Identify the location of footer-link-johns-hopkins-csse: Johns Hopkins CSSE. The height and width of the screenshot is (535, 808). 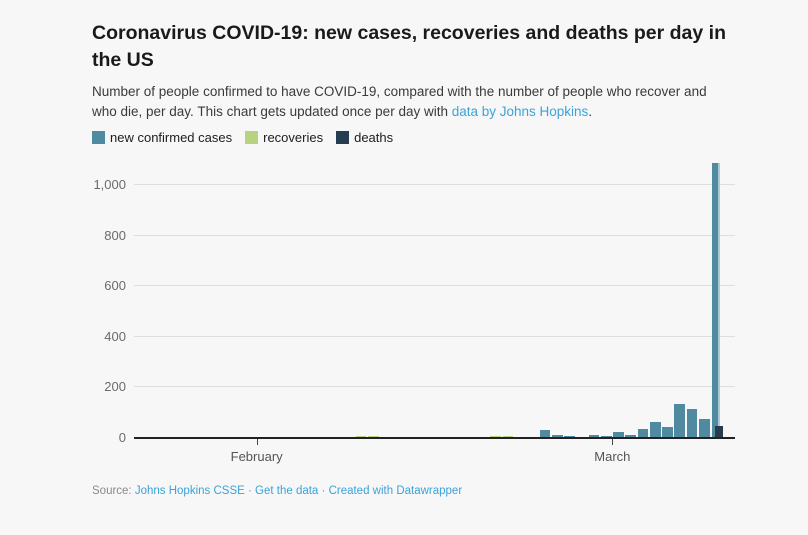
(189, 491).